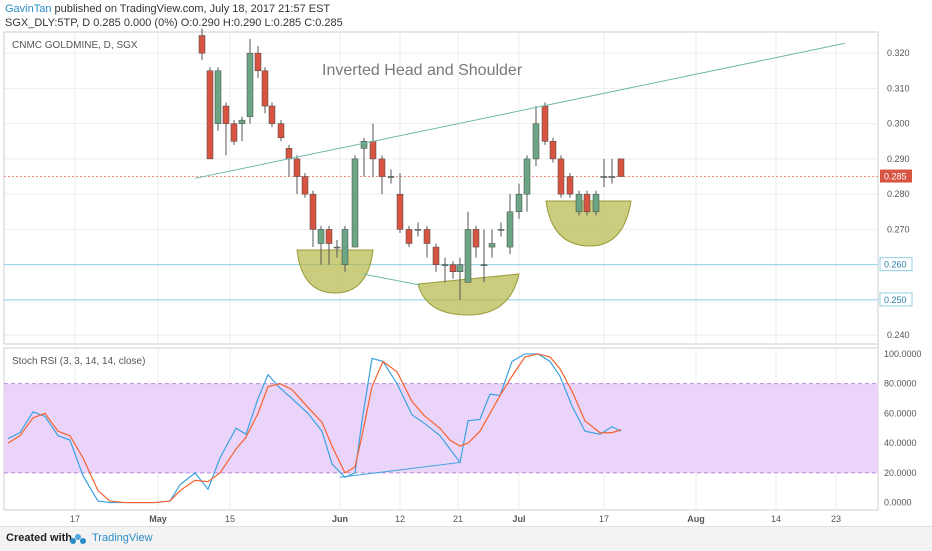 The width and height of the screenshot is (932, 551). Describe the element at coordinates (836, 519) in the screenshot. I see `x-tick-label: 23` at that location.